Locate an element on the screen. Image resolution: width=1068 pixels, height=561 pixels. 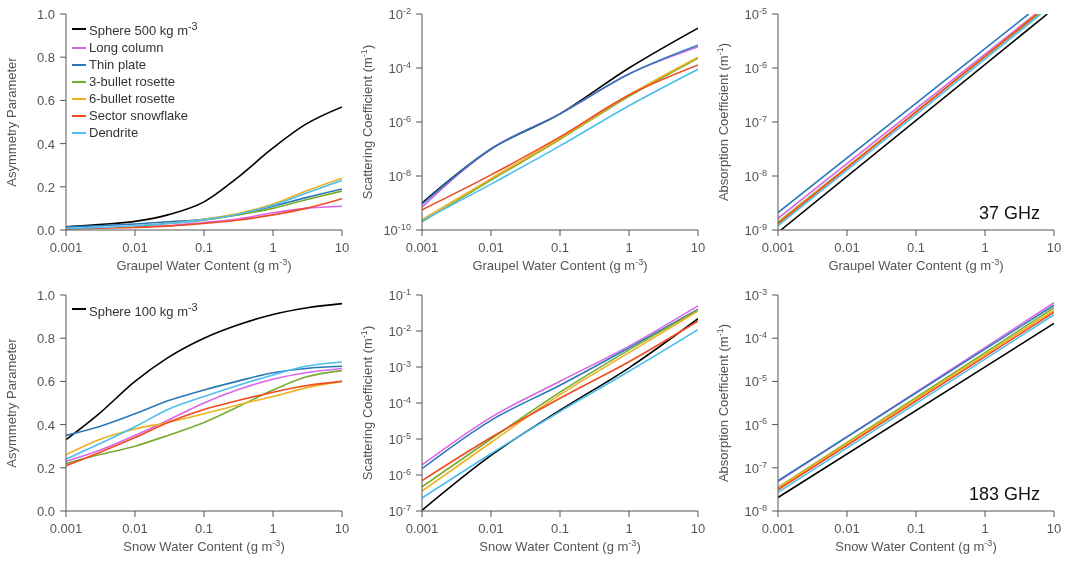
legend-label: Sphere 500 kg m$^{-3}$ is located at coordinates (143, 29).